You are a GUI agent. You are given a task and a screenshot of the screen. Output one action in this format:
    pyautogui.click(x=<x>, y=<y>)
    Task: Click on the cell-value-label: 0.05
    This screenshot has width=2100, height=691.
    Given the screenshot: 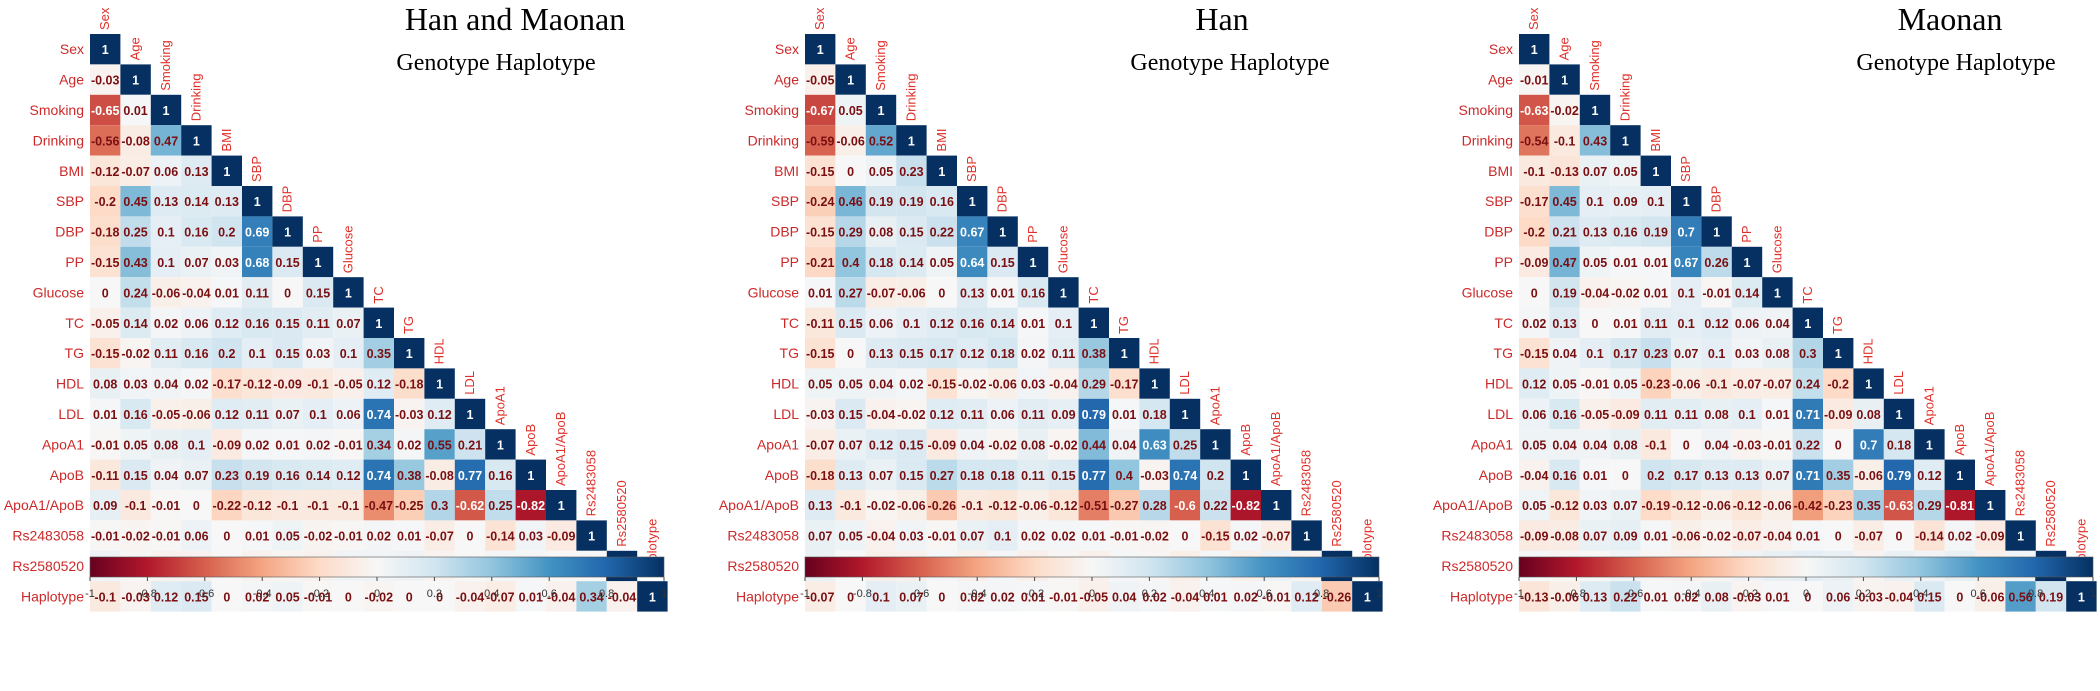 What is the action you would take?
    pyautogui.click(x=1534, y=506)
    